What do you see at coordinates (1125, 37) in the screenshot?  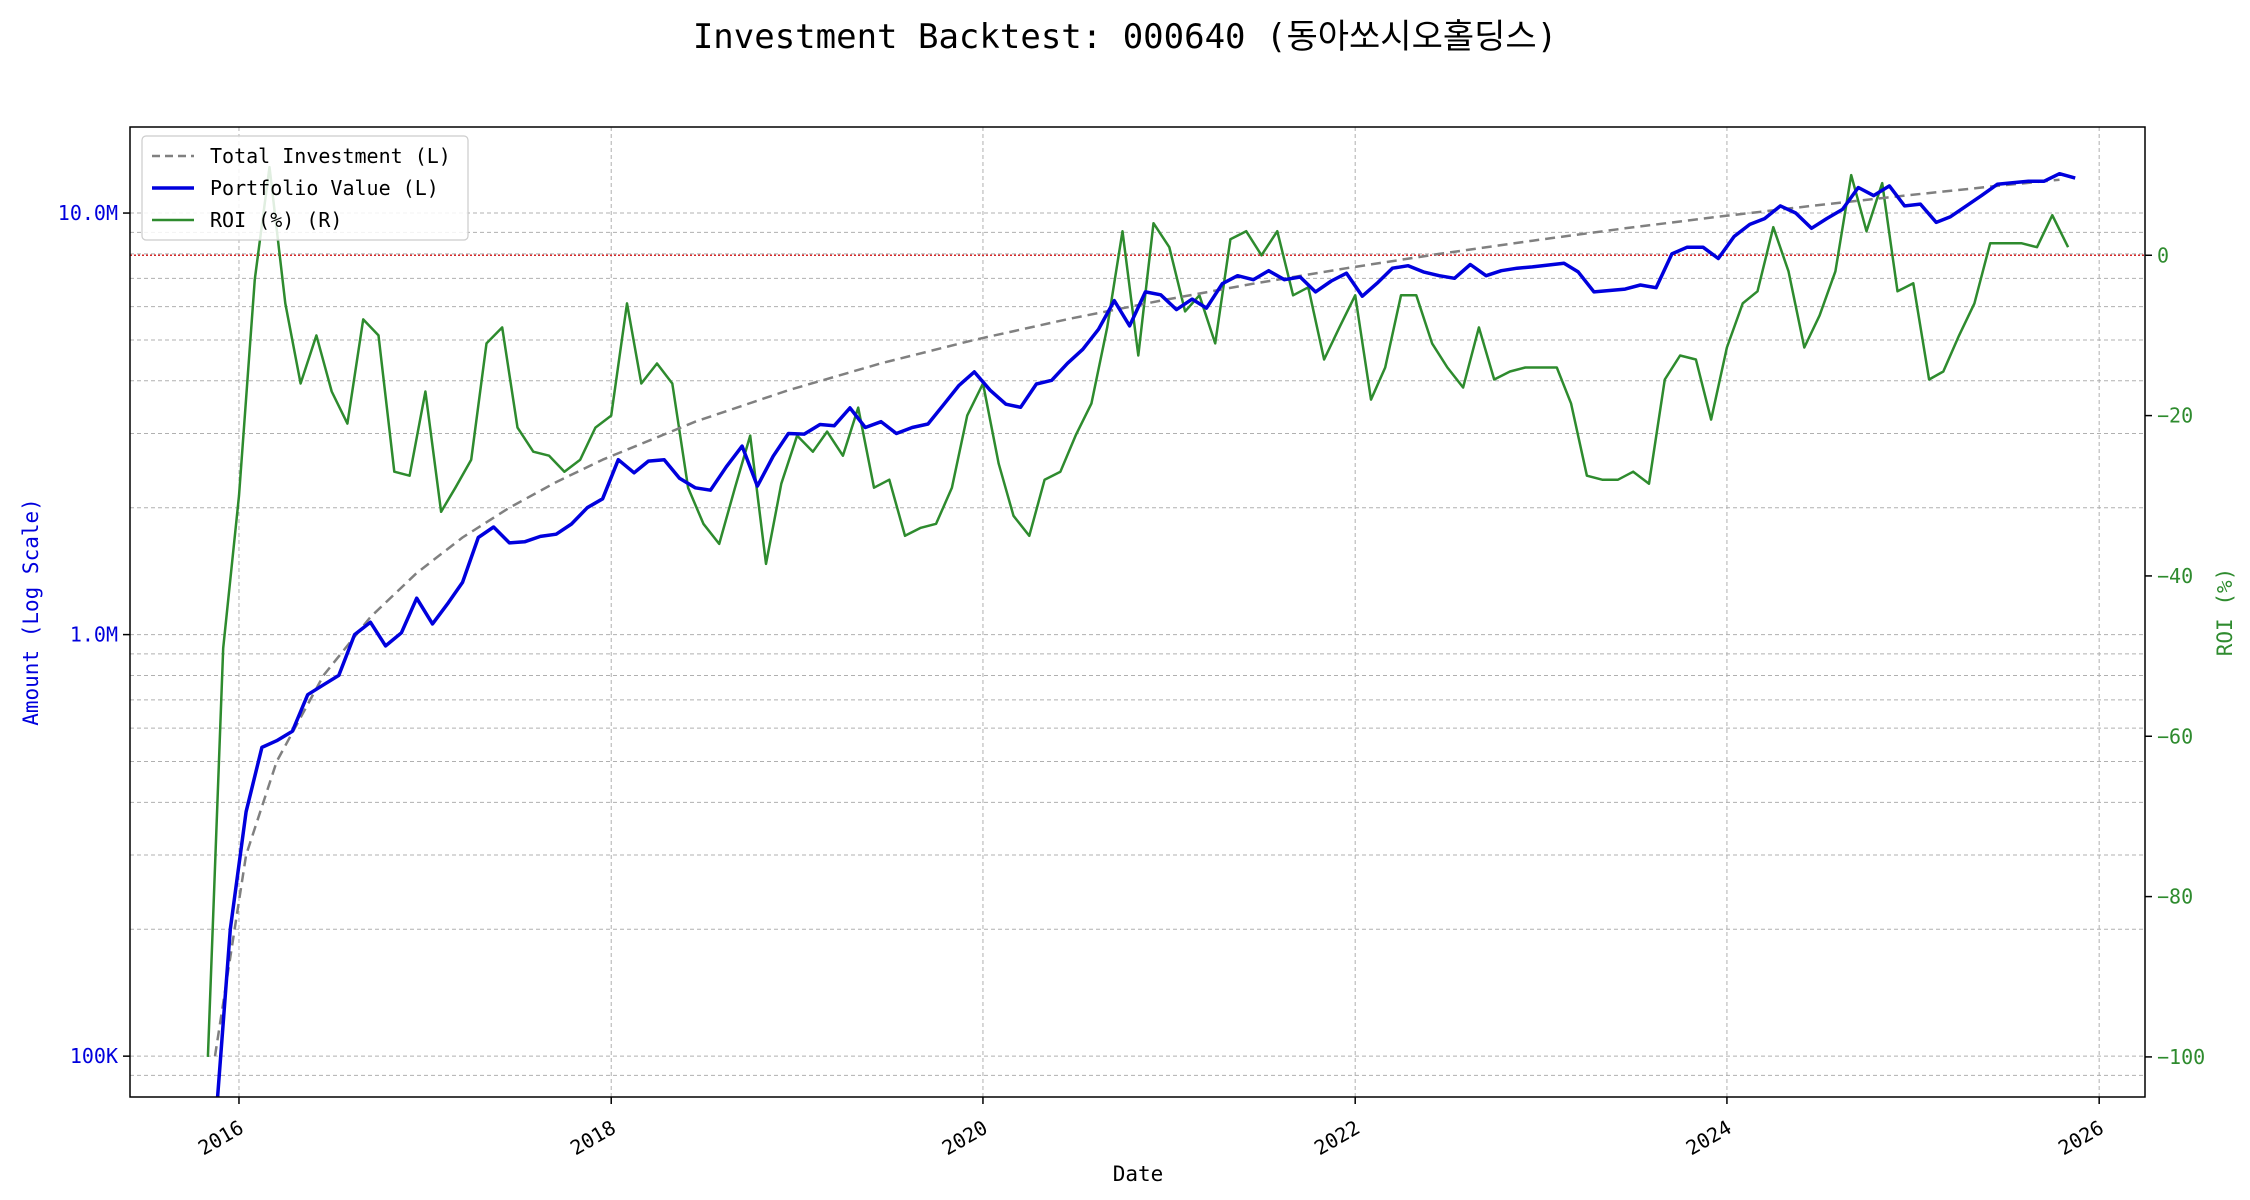 I see `chart-title: Investment Backtest: 000640 (동아쏘시오홀딩스)` at bounding box center [1125, 37].